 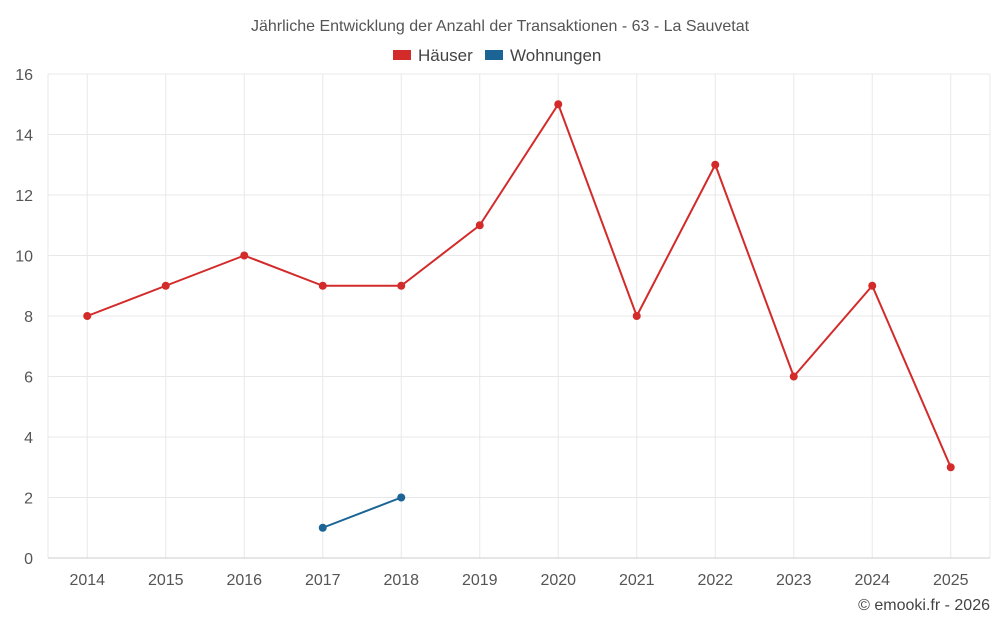 I want to click on y-tick-label: 12, so click(x=24, y=196).